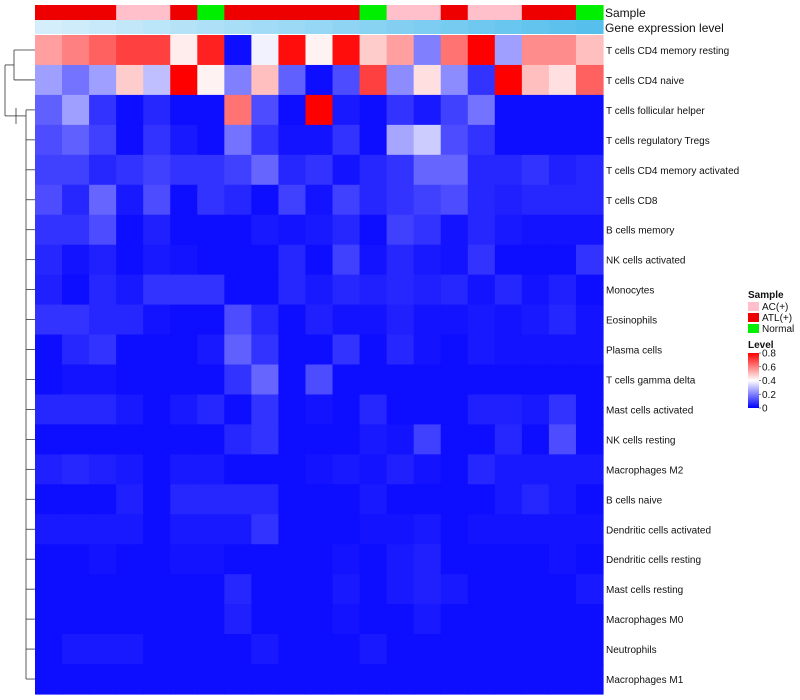 This screenshot has height=700, width=800. Describe the element at coordinates (645, 81) in the screenshot. I see `row-label: T cells CD4 naive` at that location.